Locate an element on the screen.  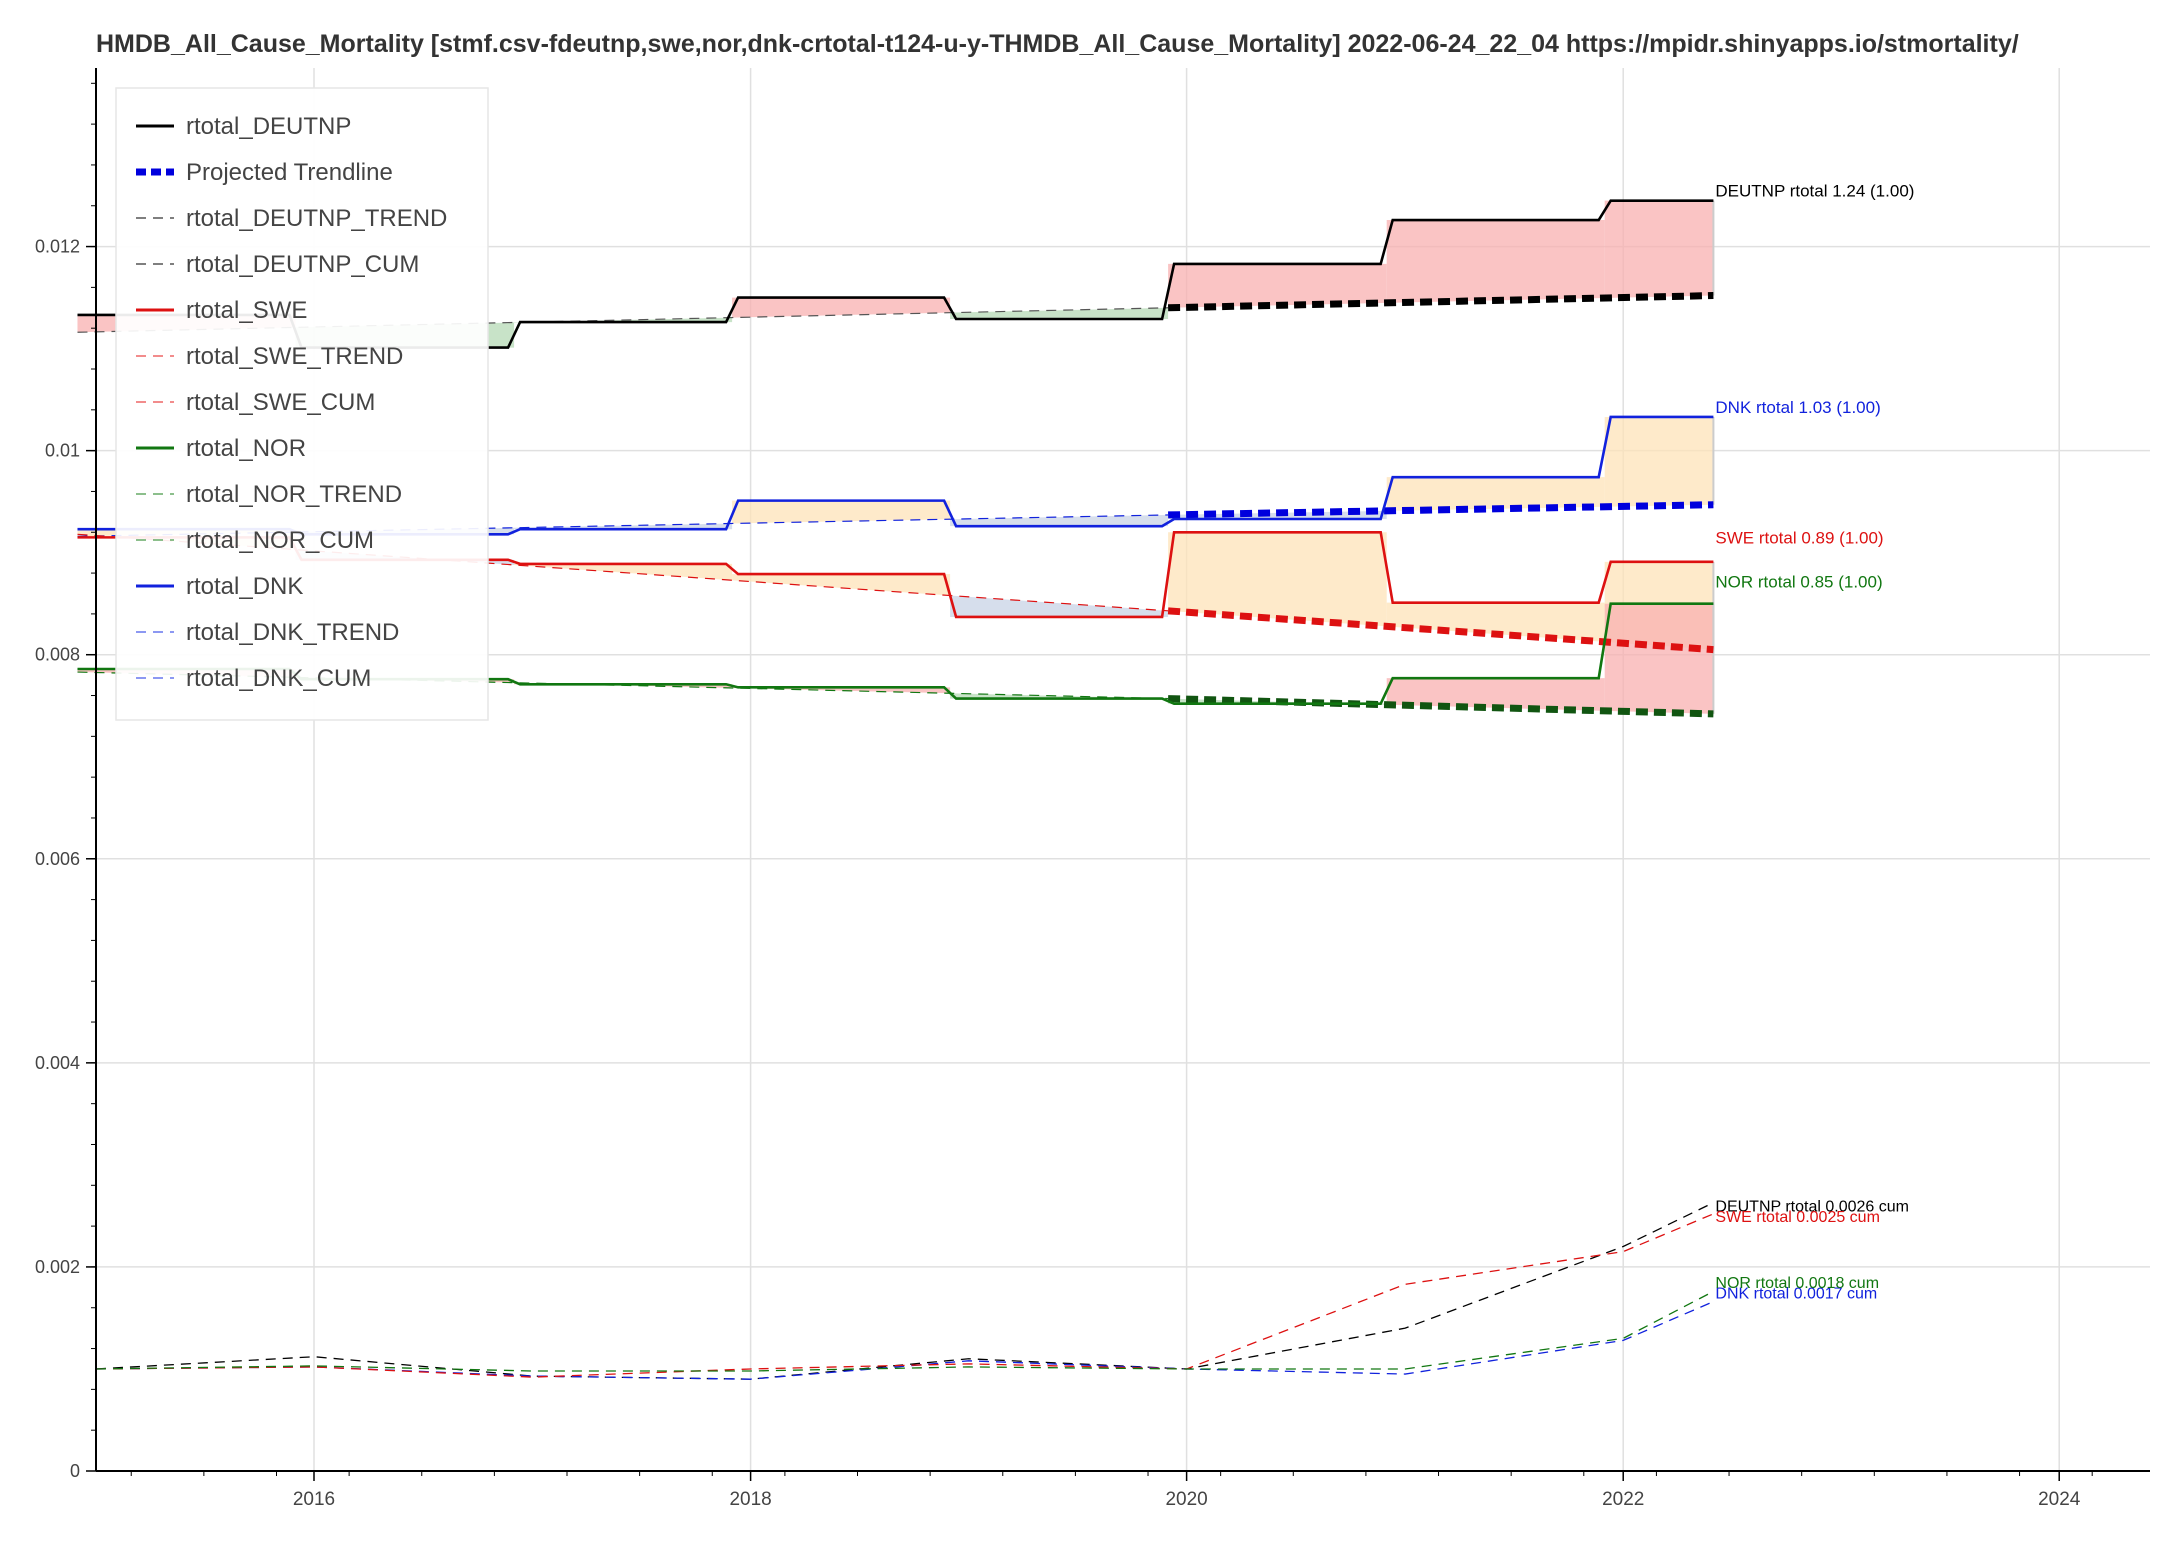
series-end-label-nor: NOR rtotal 0.85 (1.00) is located at coordinates (1798, 581).